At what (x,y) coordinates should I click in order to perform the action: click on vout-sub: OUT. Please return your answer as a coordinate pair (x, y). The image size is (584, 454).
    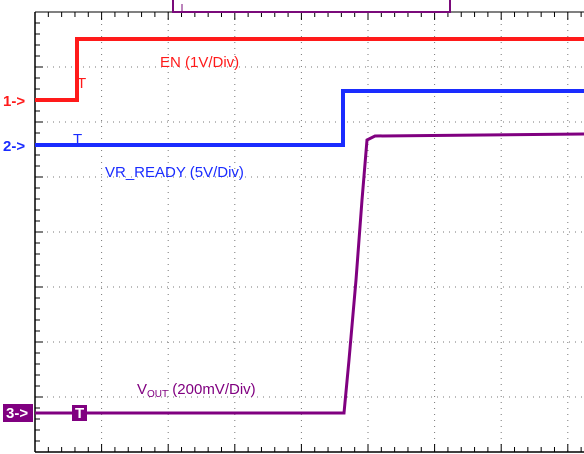
    Looking at the image, I should click on (157, 394).